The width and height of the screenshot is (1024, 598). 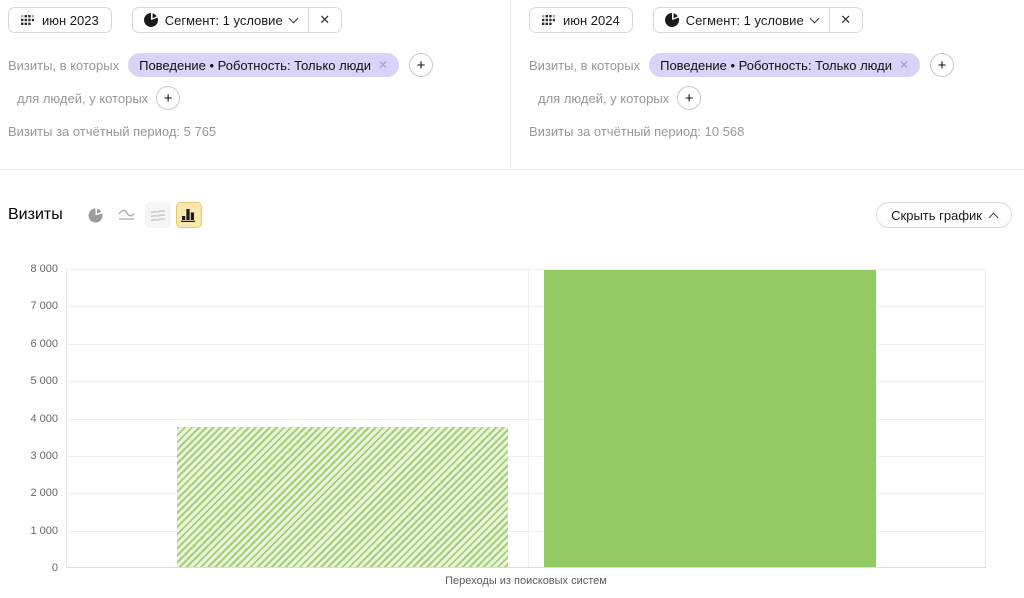 I want to click on area-chart-type-button, so click(x=157, y=215).